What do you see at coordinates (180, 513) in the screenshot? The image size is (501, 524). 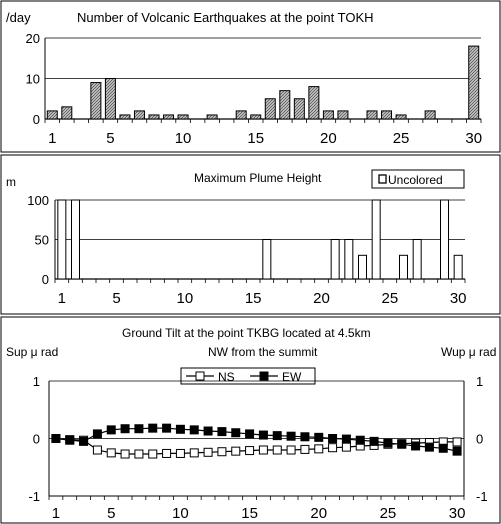 I see `chart3-xtick-label: 10` at bounding box center [180, 513].